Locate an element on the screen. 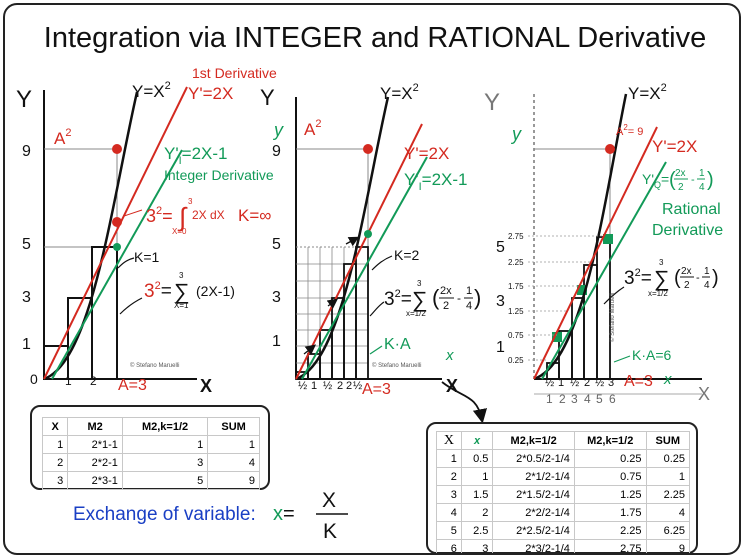 This screenshot has width=746, height=560. big-x-3: X is located at coordinates (704, 394).